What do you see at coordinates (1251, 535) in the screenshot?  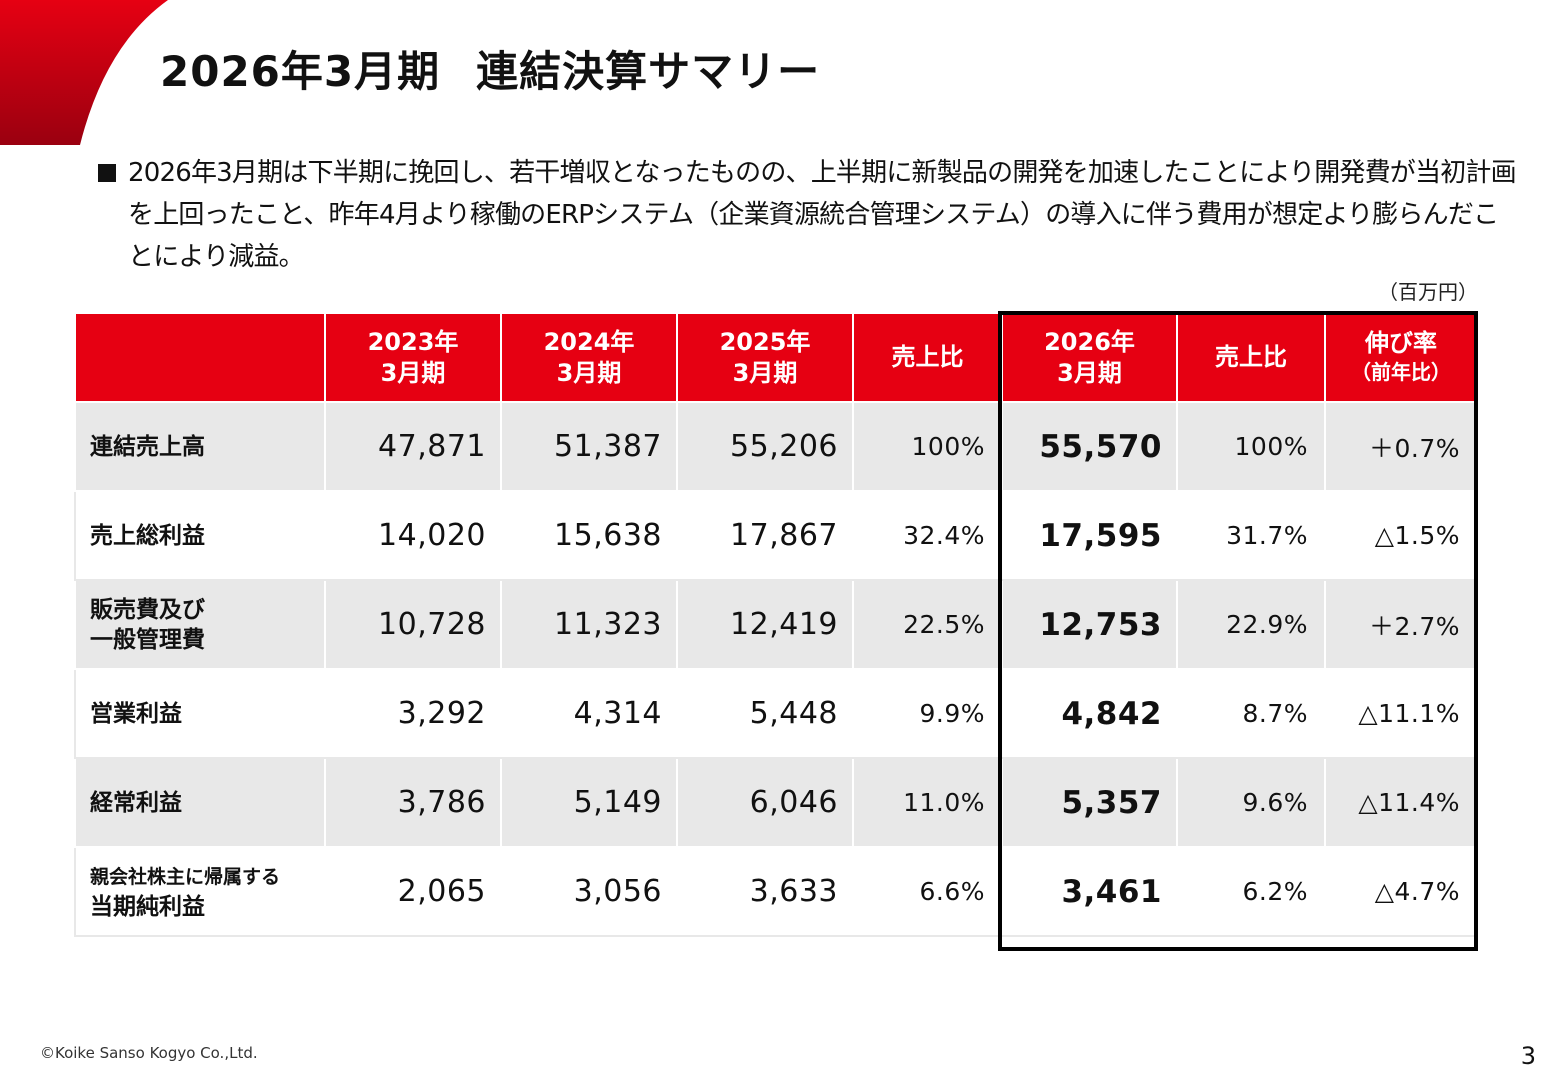 I see `cell-ratio-2026: 31.7%` at bounding box center [1251, 535].